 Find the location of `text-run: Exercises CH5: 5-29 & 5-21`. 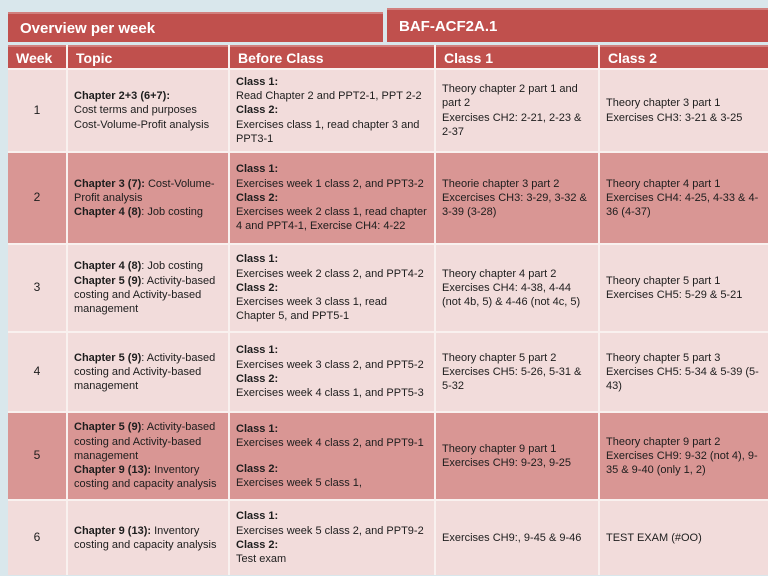

text-run: Exercises CH5: 5-29 & 5-21 is located at coordinates (674, 295).